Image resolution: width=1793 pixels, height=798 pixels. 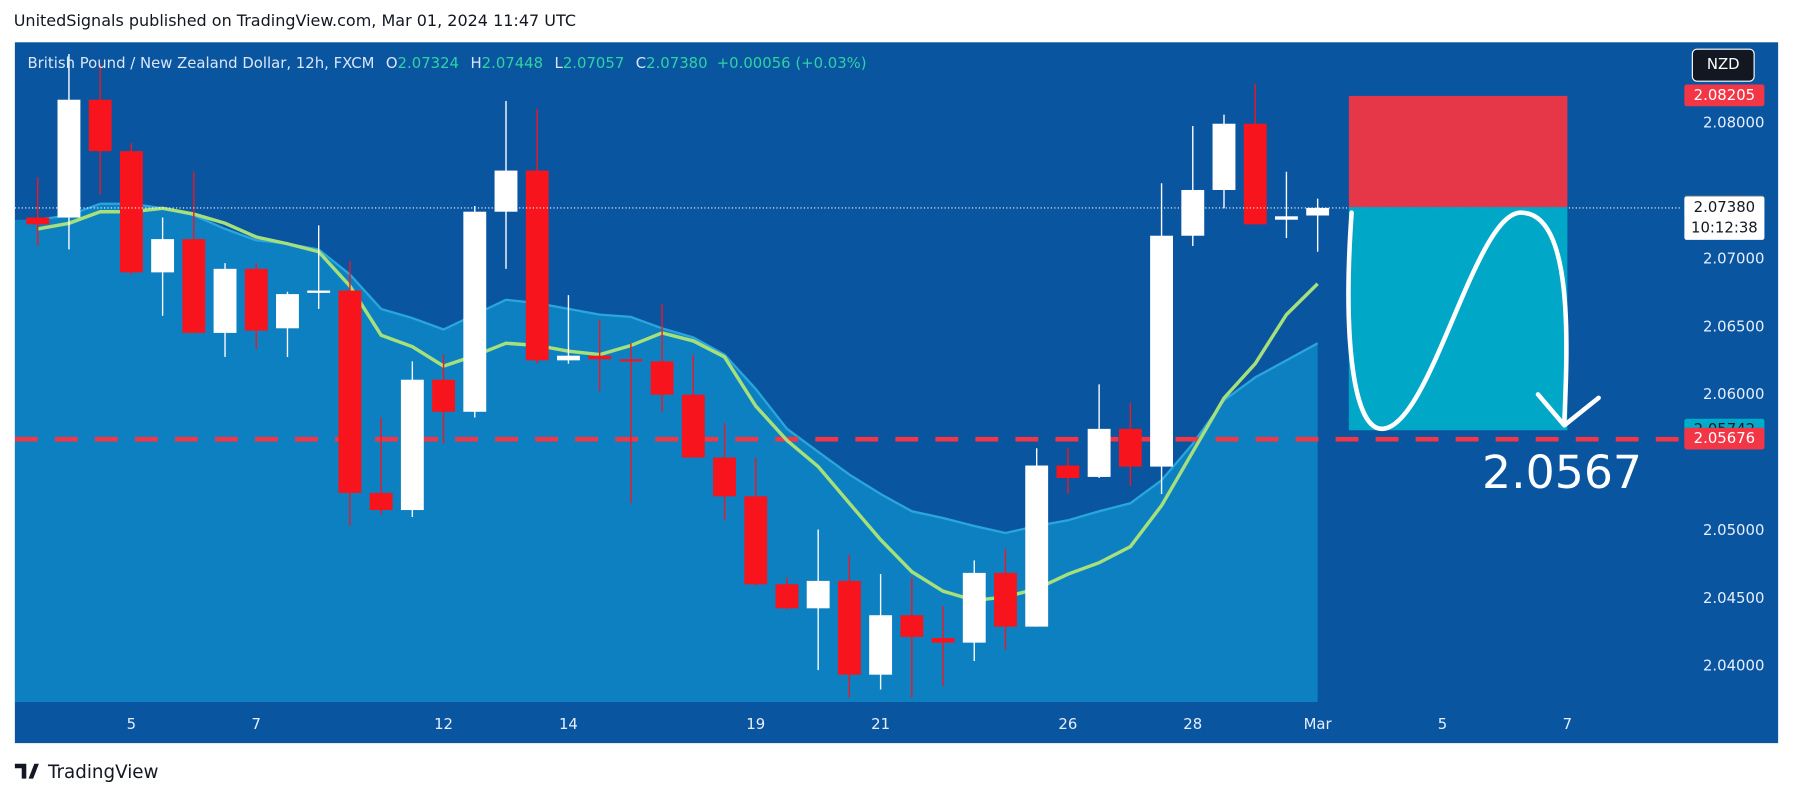 I want to click on countdown-label: 10:12:38, so click(x=1724, y=227).